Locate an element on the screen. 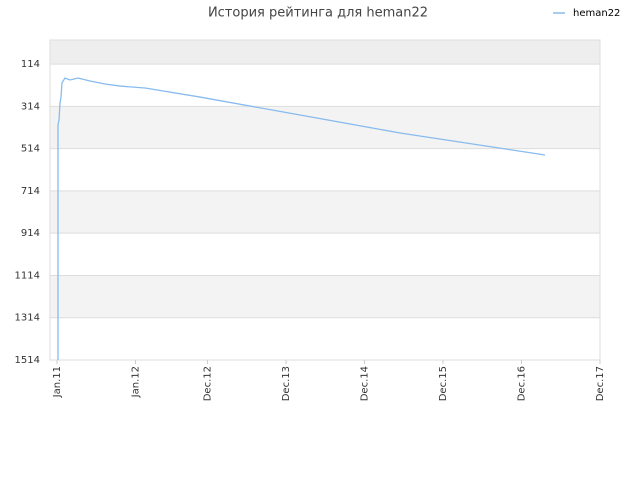 This screenshot has width=640, height=484. y-tick-label: 914 is located at coordinates (30, 233).